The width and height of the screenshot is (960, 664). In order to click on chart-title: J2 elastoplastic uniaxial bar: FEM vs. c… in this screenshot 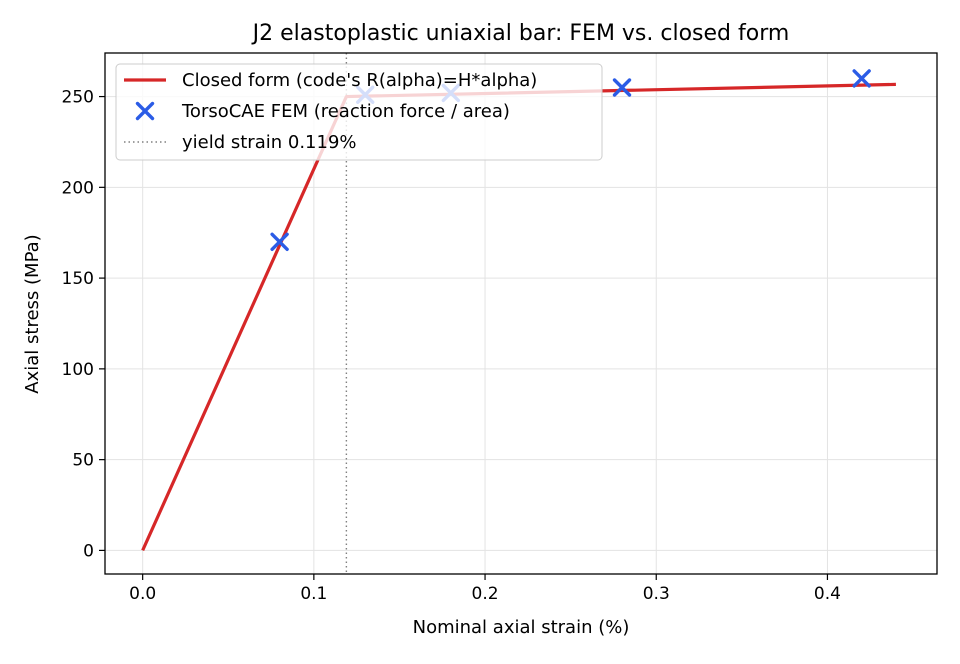, I will do `click(520, 33)`.